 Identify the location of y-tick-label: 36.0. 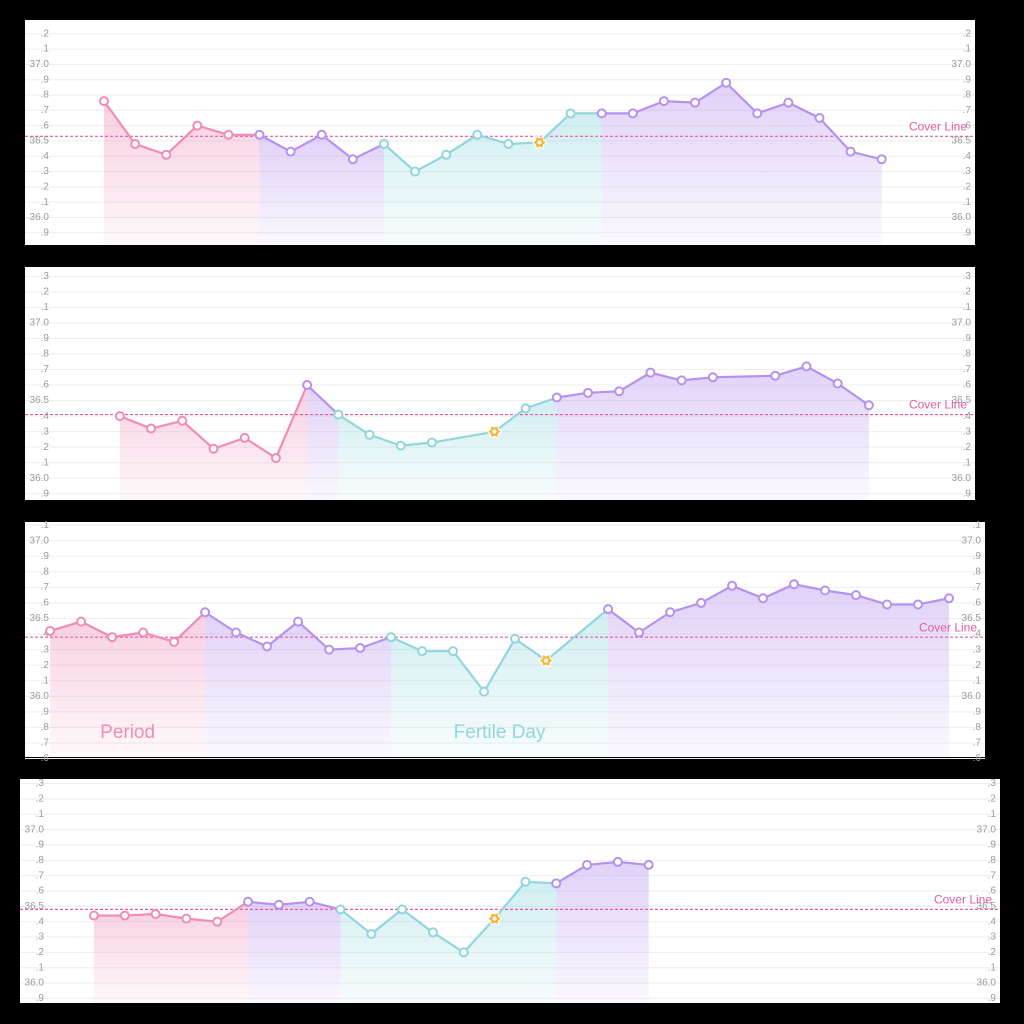
(35, 983).